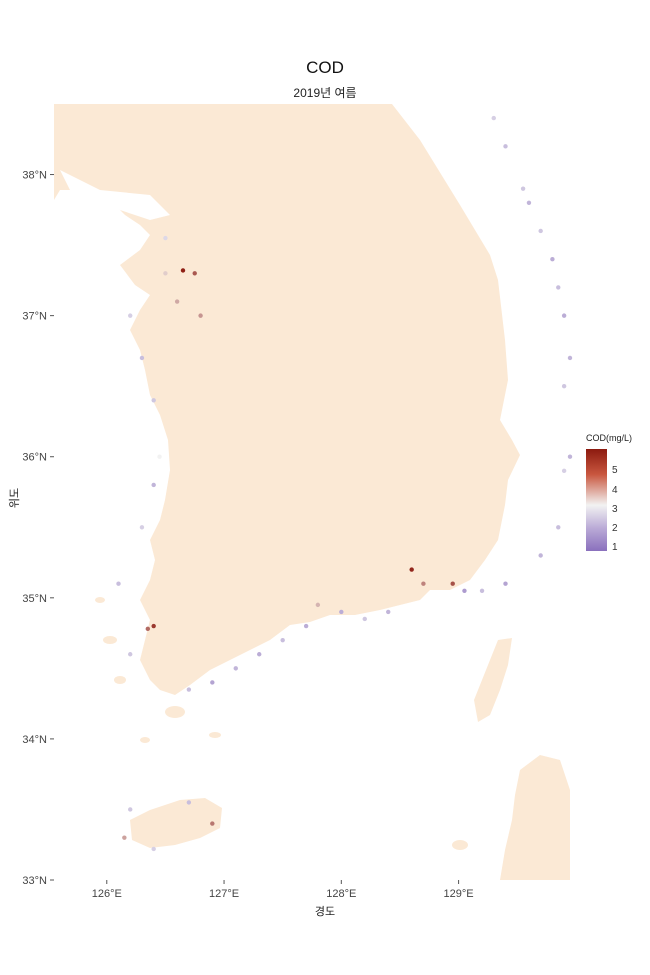 Image resolution: width=650 pixels, height=975 pixels. What do you see at coordinates (615, 509) in the screenshot?
I see `legend-tick: 3` at bounding box center [615, 509].